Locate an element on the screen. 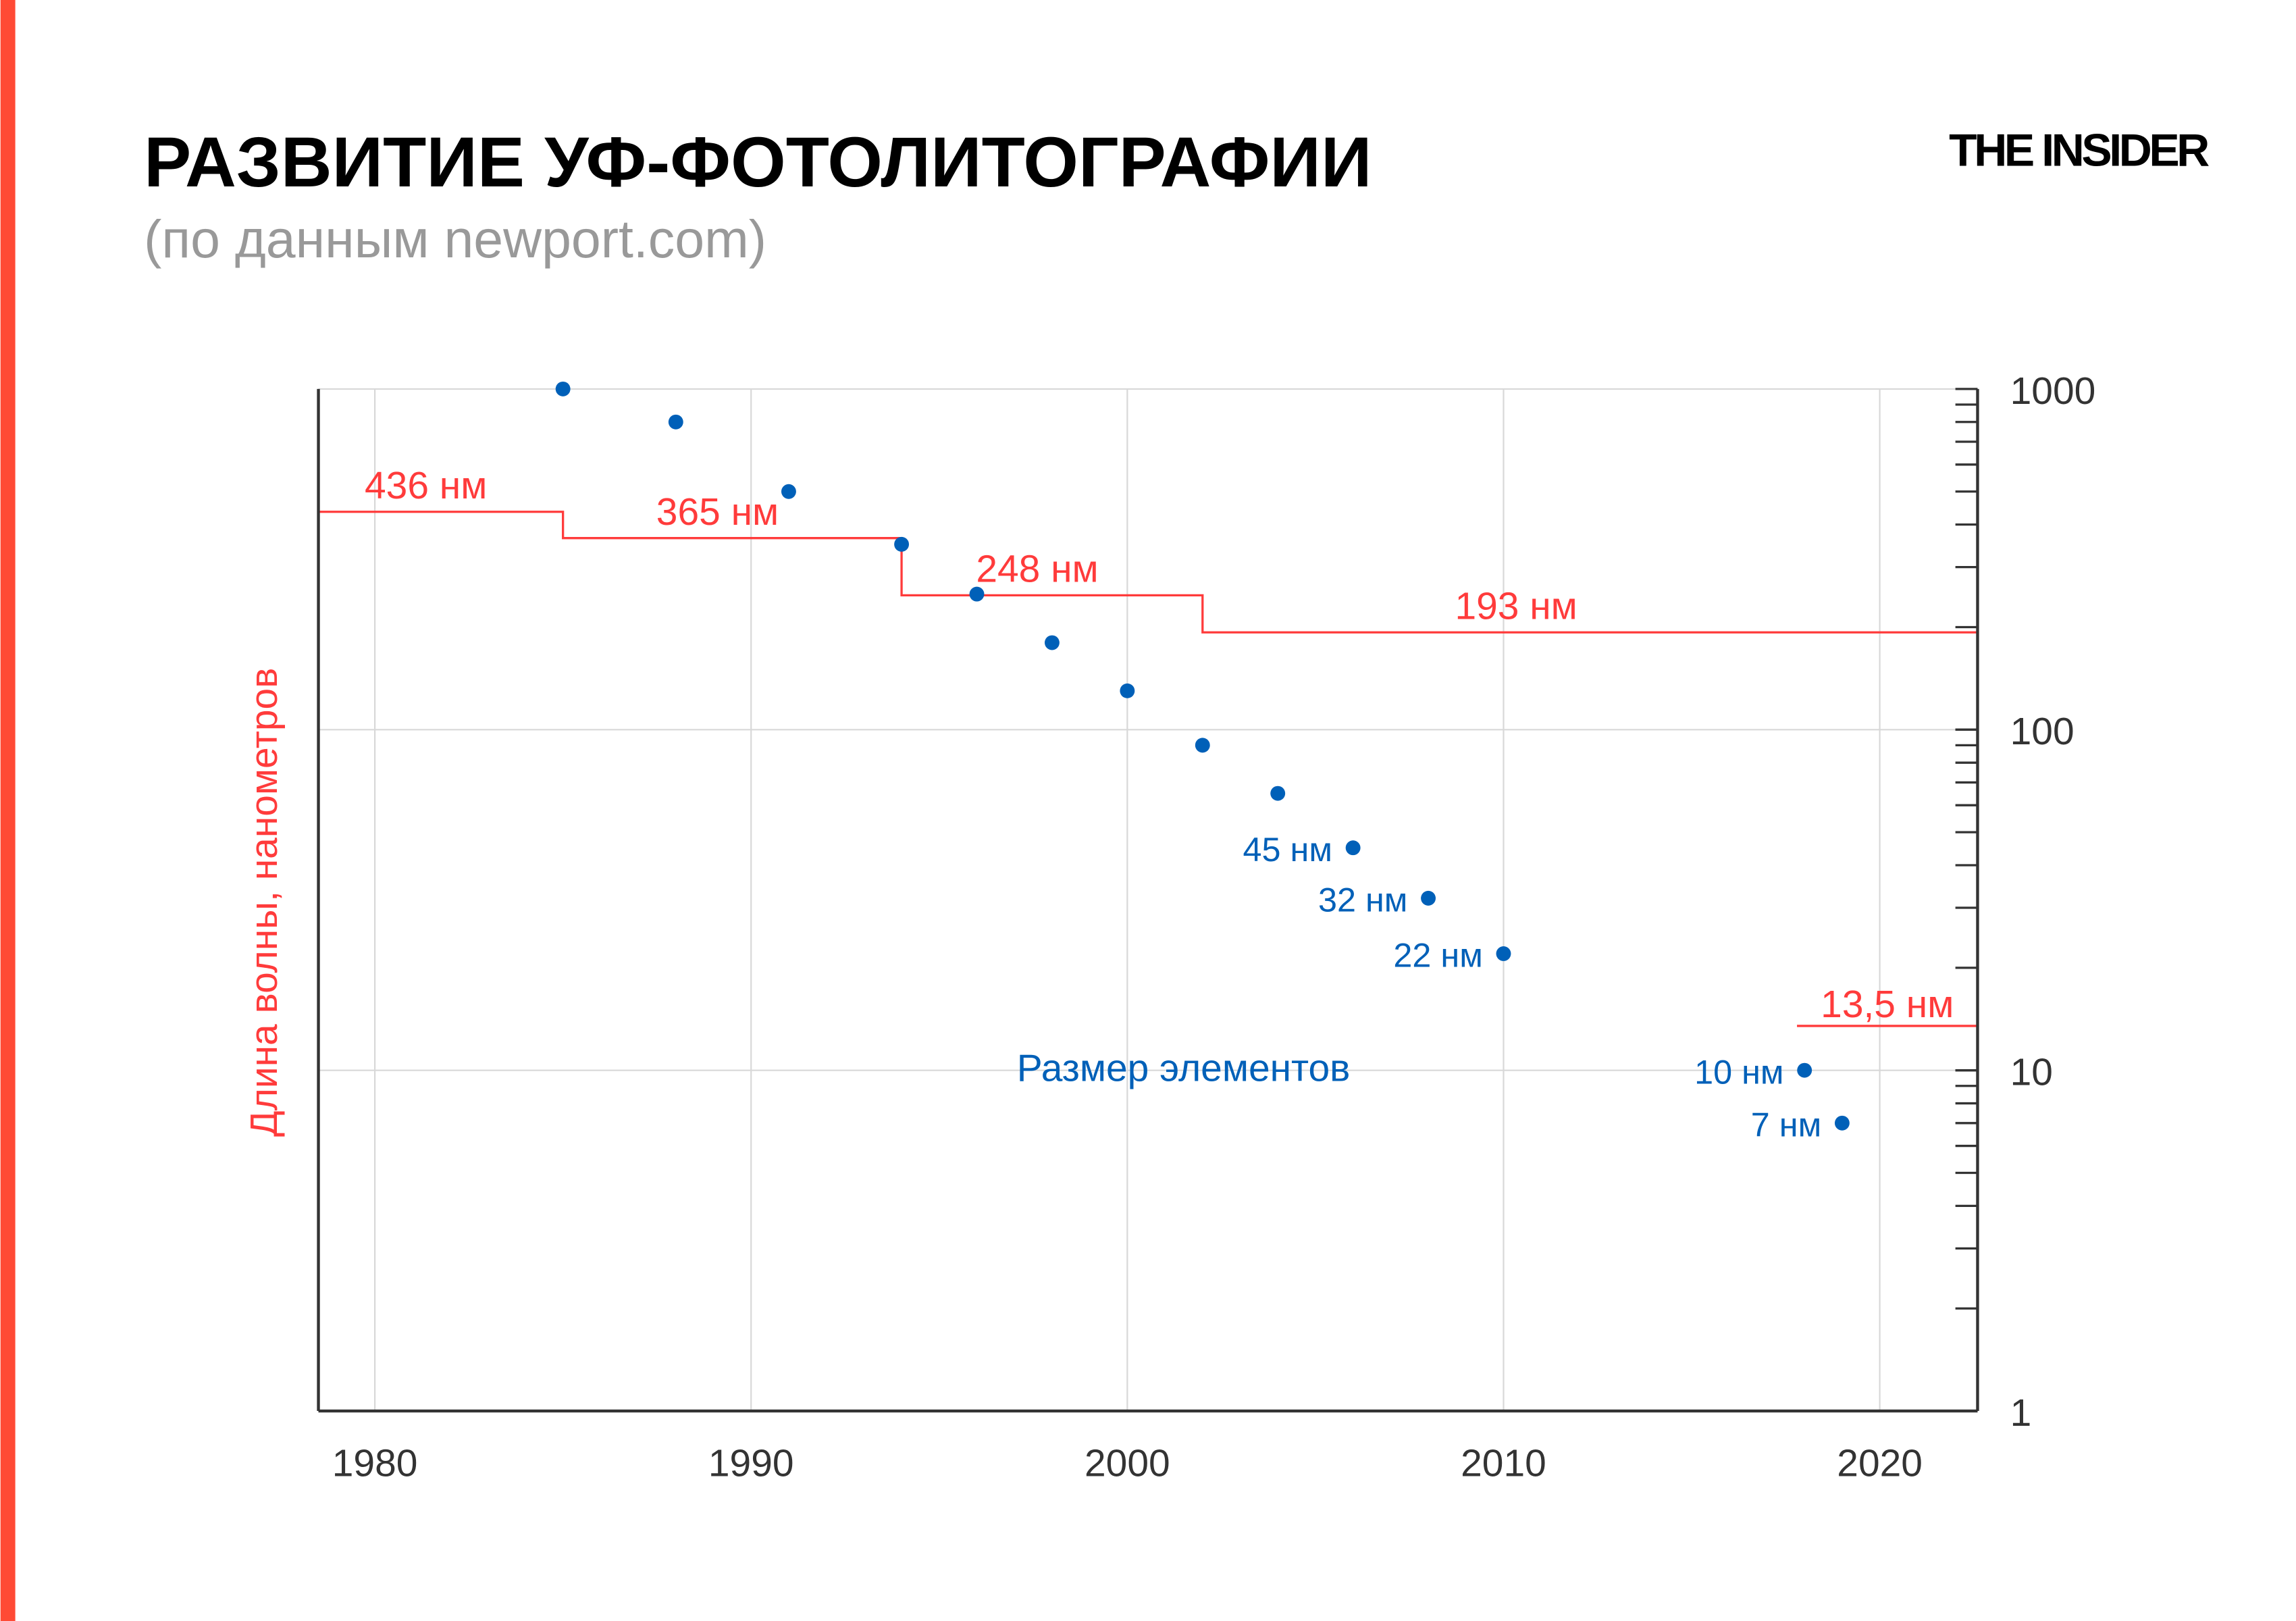  x-tick-label: 1980 is located at coordinates (375, 1463).